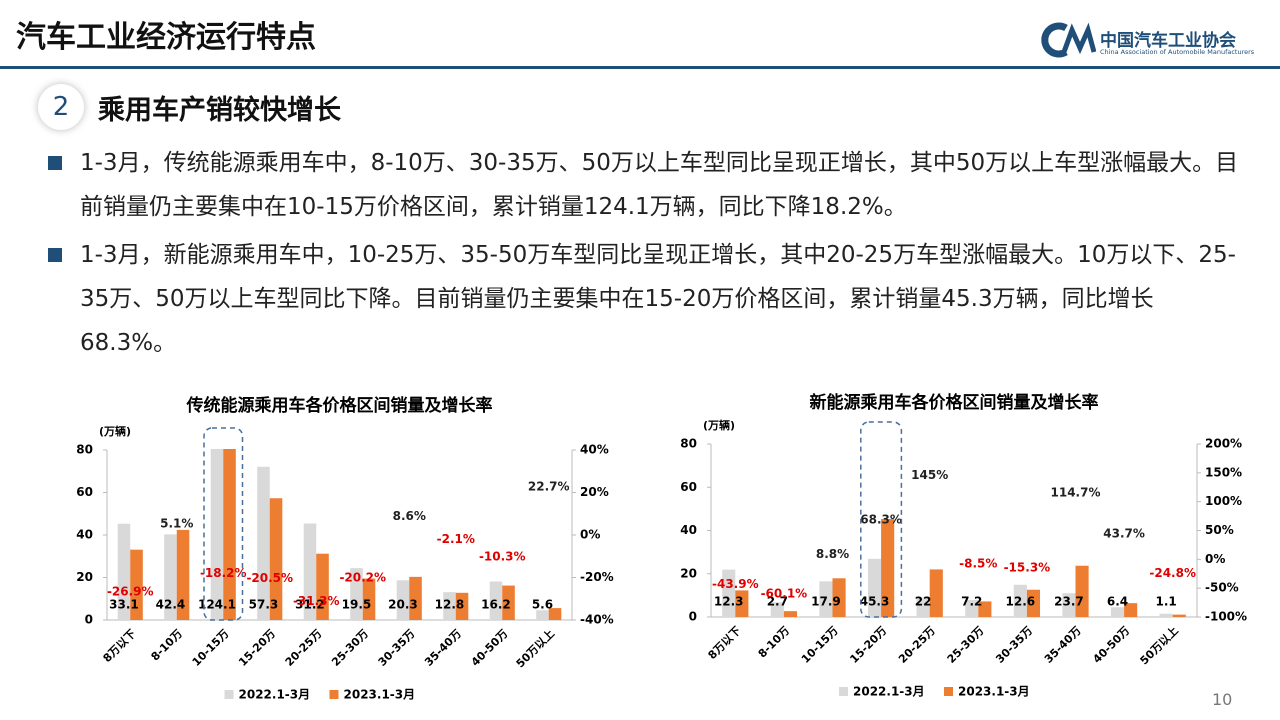 This screenshot has height=720, width=1280. Describe the element at coordinates (496, 605) in the screenshot. I see `value-label: 16.2` at that location.